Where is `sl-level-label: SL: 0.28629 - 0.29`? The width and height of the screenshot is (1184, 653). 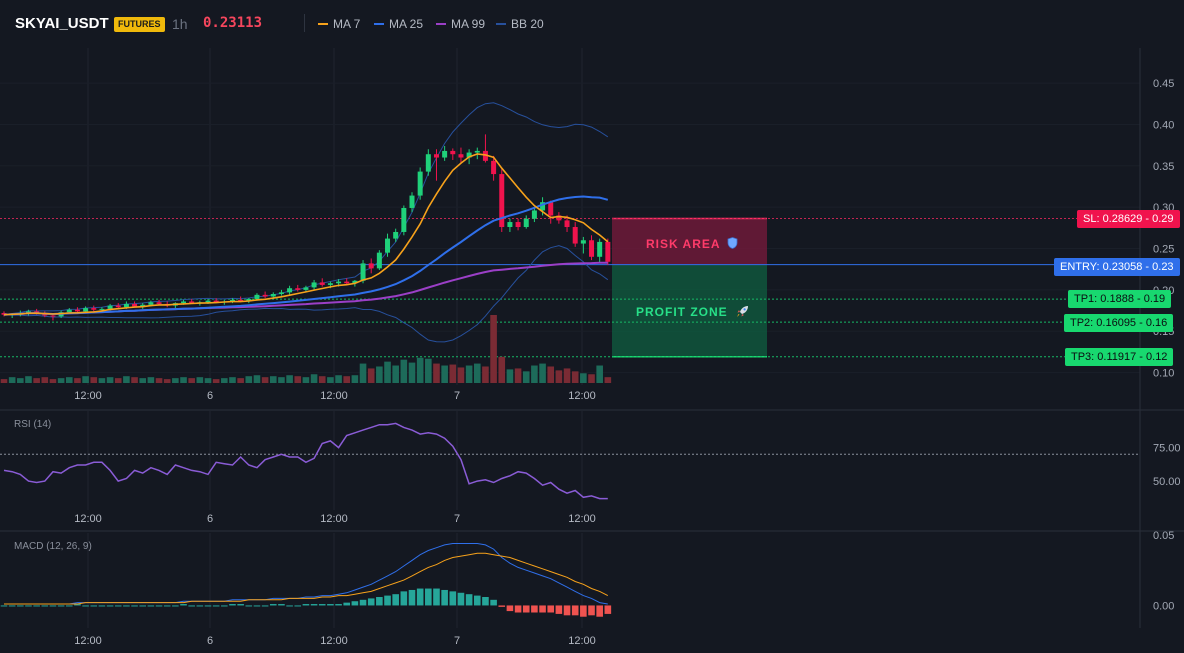
sl-level-label: SL: 0.28629 - 0.29 is located at coordinates (1128, 219).